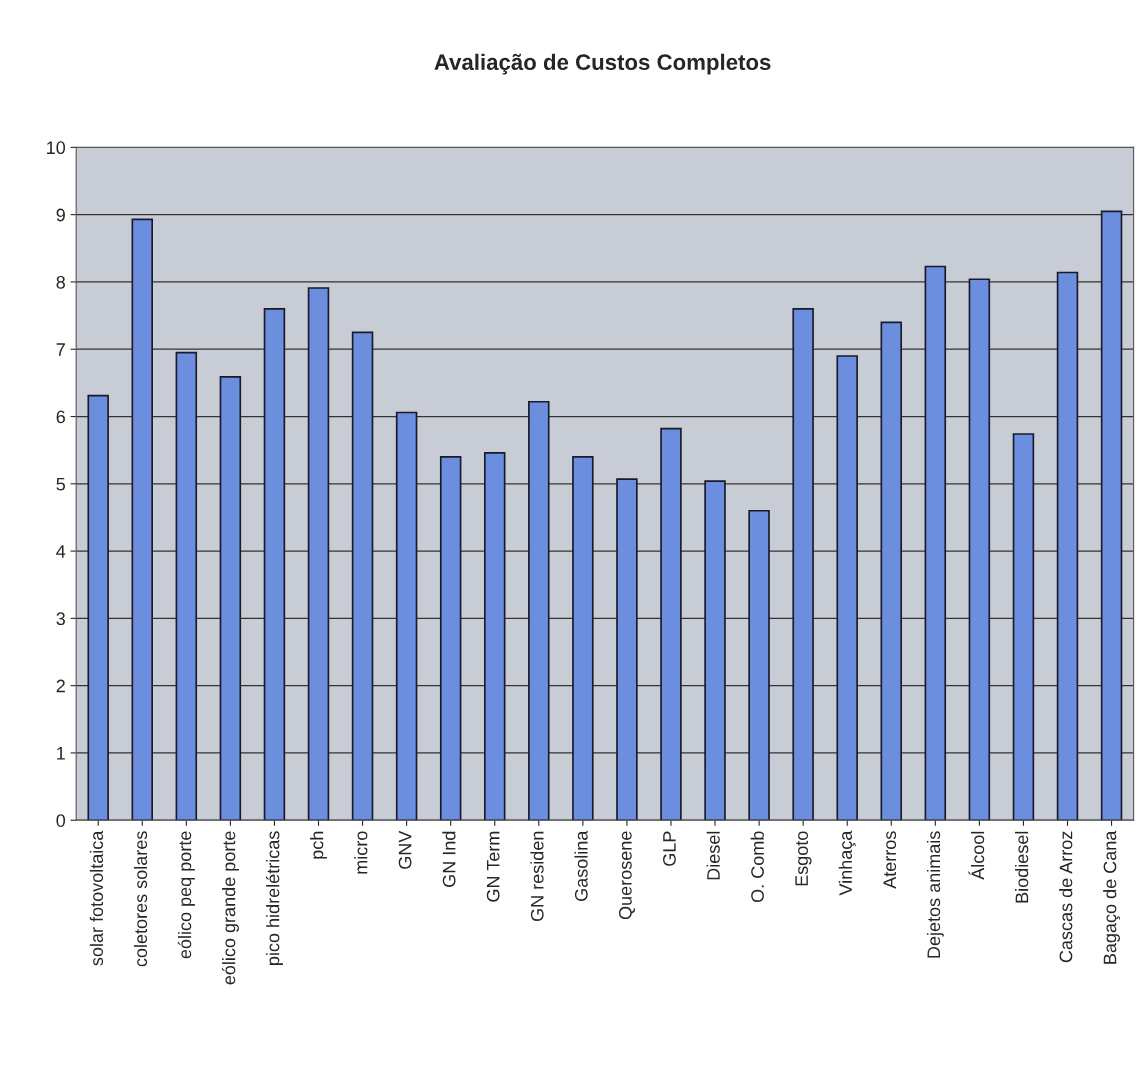 This screenshot has width=1137, height=1068. What do you see at coordinates (493, 866) in the screenshot?
I see `x-tick-label: GN Term` at bounding box center [493, 866].